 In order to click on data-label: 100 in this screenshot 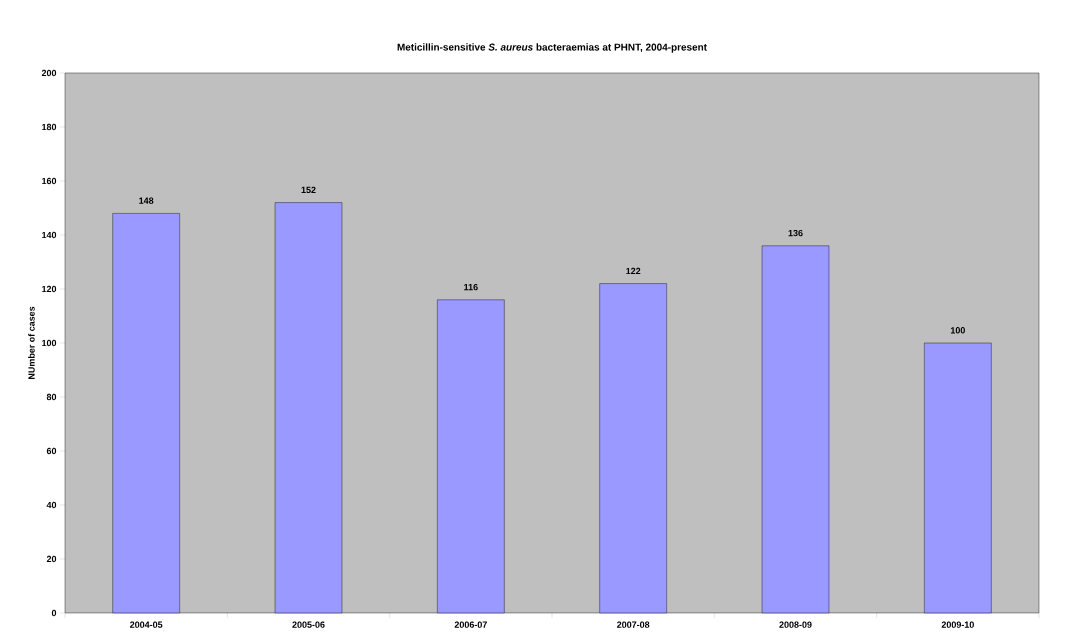, I will do `click(957, 330)`.